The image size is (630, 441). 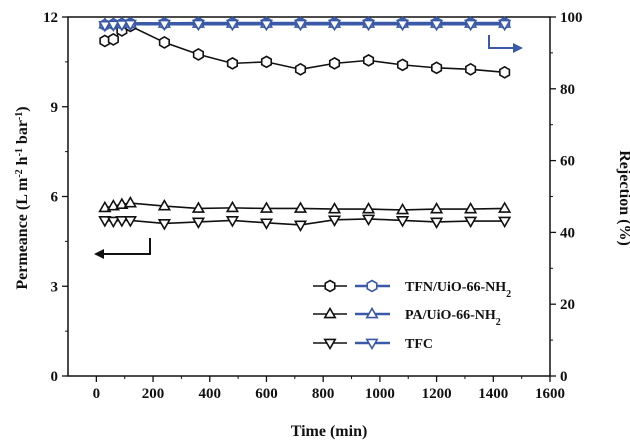 I want to click on legend: TFN/UiO-66-NH2 PA/UiO-66-NH2 TFC, so click(x=412, y=315).